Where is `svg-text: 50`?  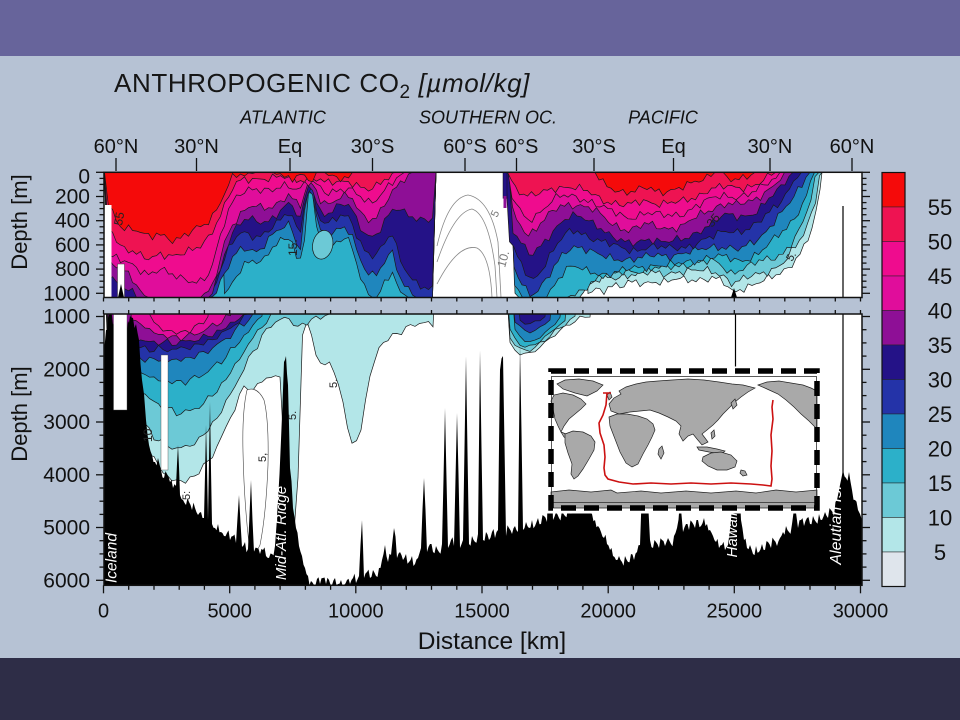
svg-text: 50 is located at coordinates (940, 242).